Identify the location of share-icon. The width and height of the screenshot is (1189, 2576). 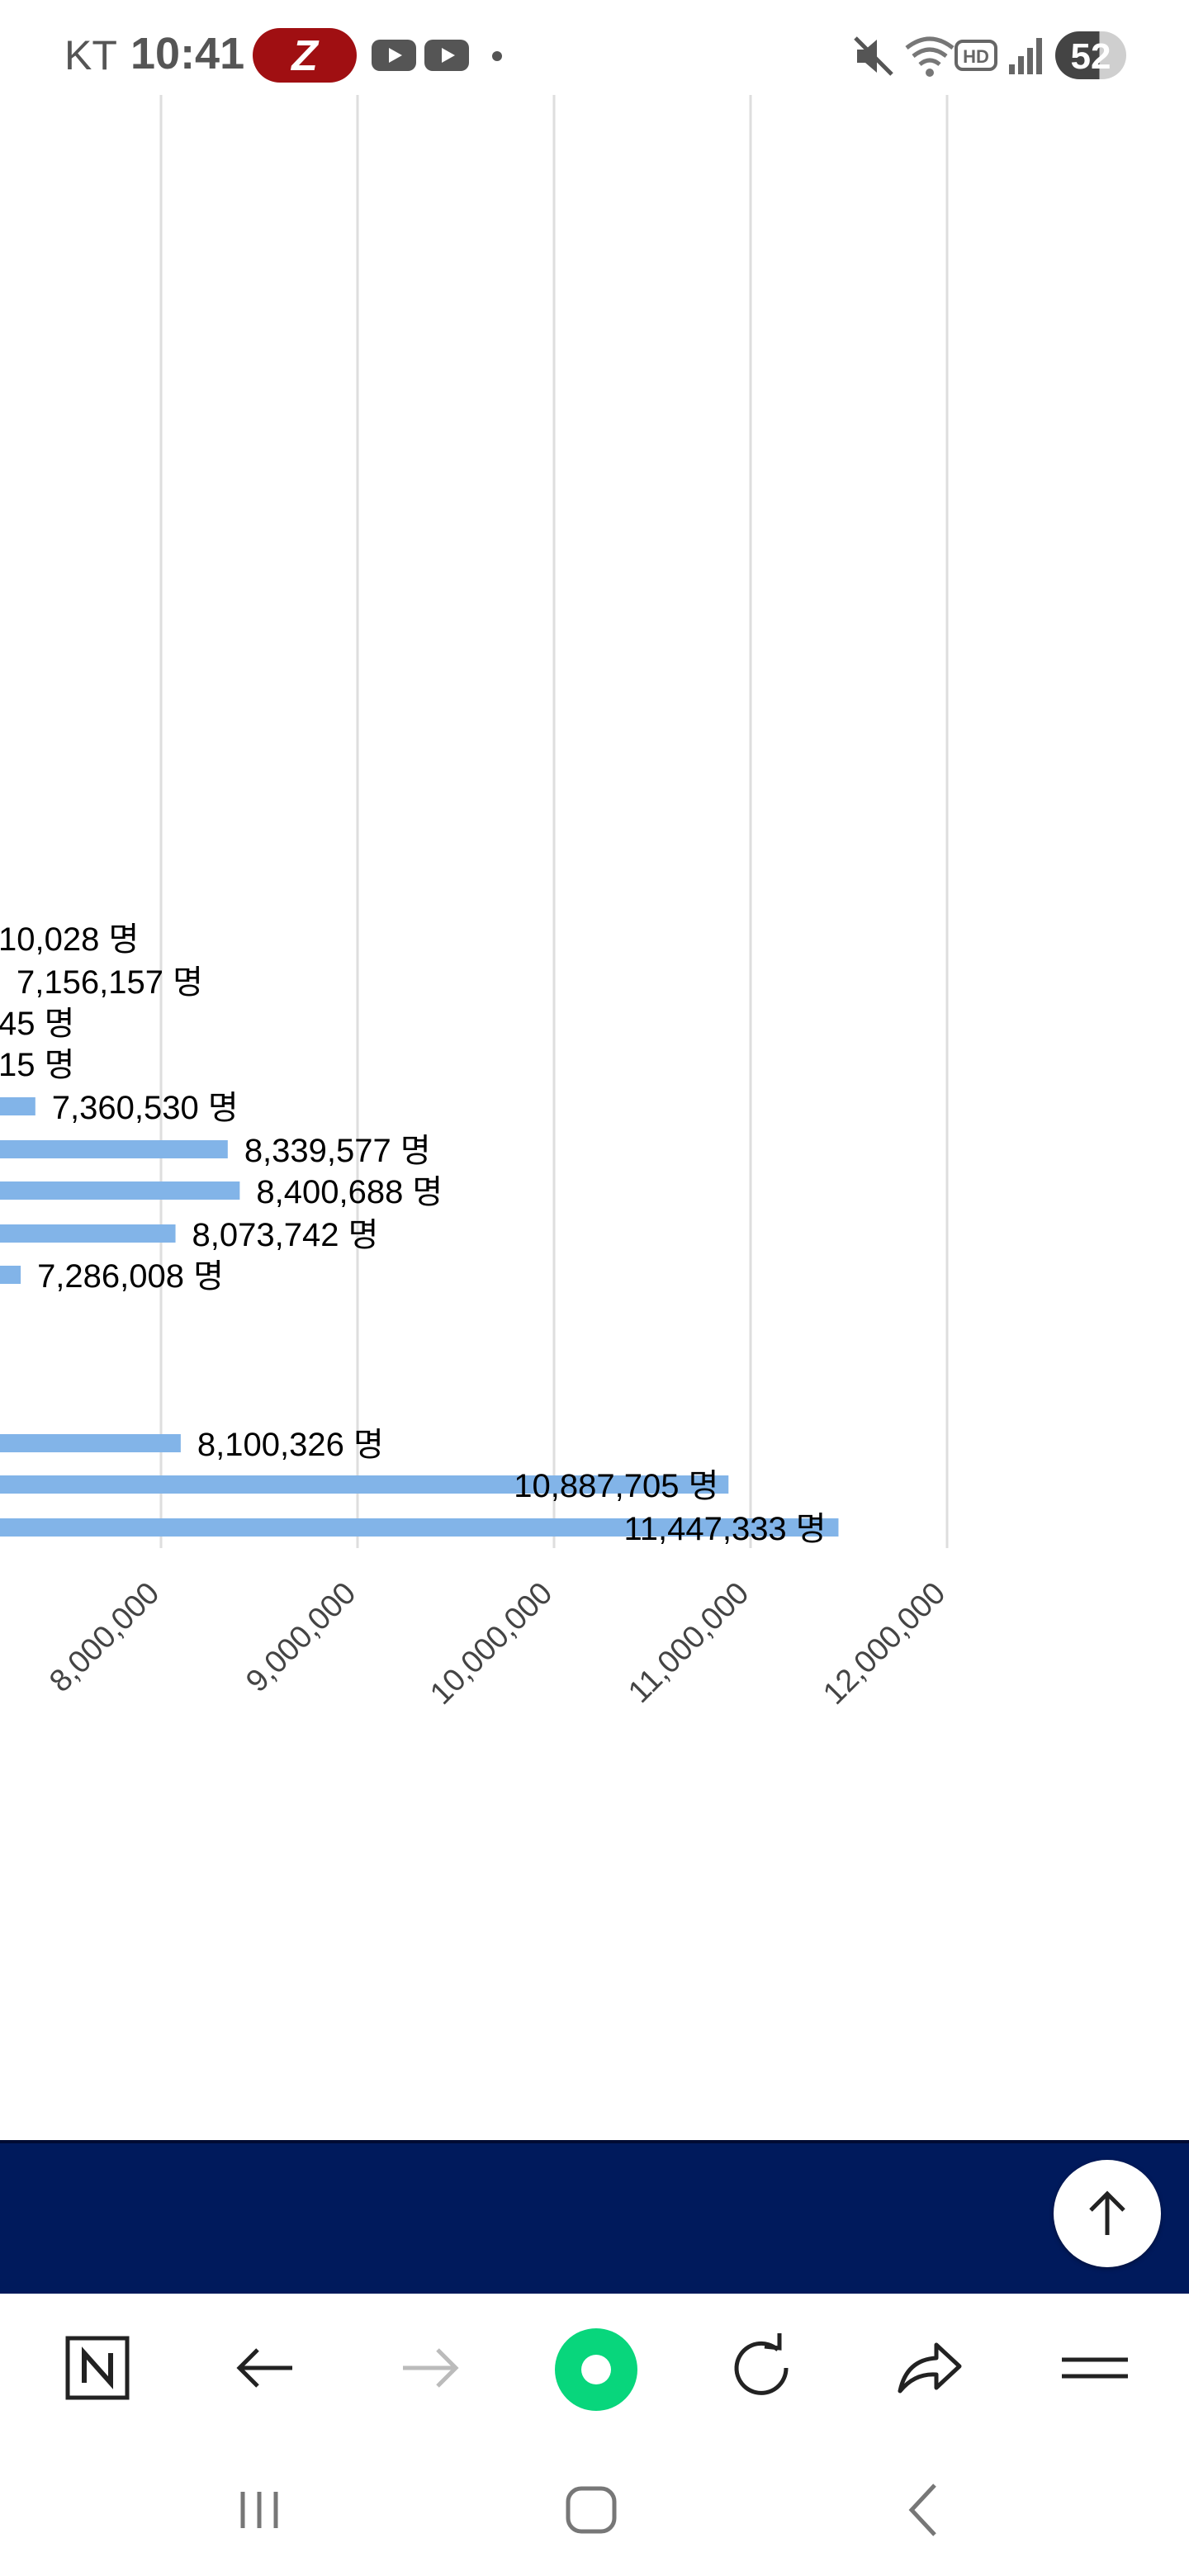
(930, 2368).